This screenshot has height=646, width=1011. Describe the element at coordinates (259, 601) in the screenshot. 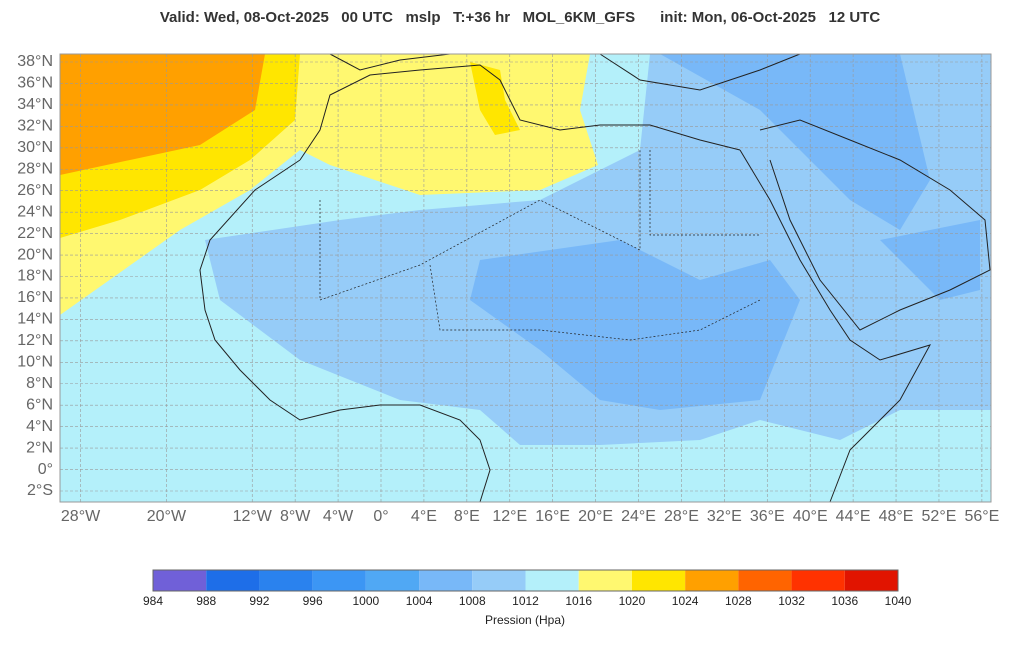

I see `colorbar-tick: 992` at that location.